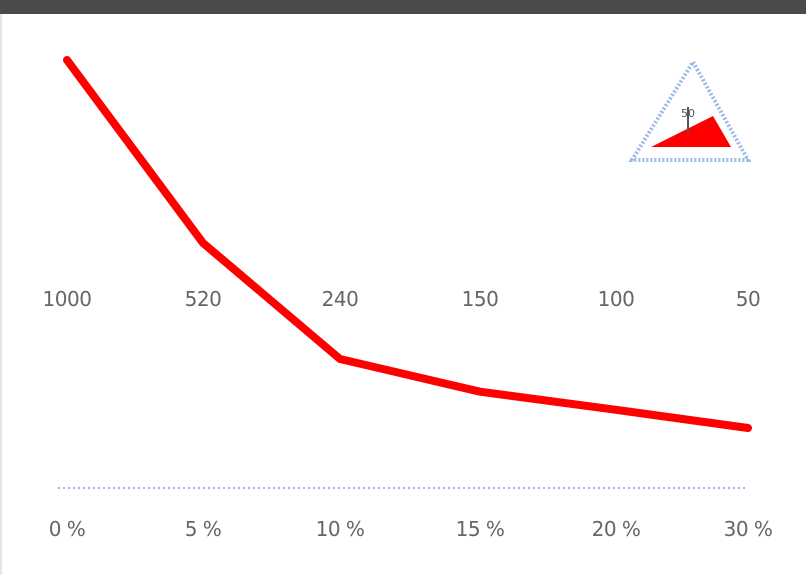 The image size is (806, 575). What do you see at coordinates (203, 299) in the screenshot?
I see `top-label: 520` at bounding box center [203, 299].